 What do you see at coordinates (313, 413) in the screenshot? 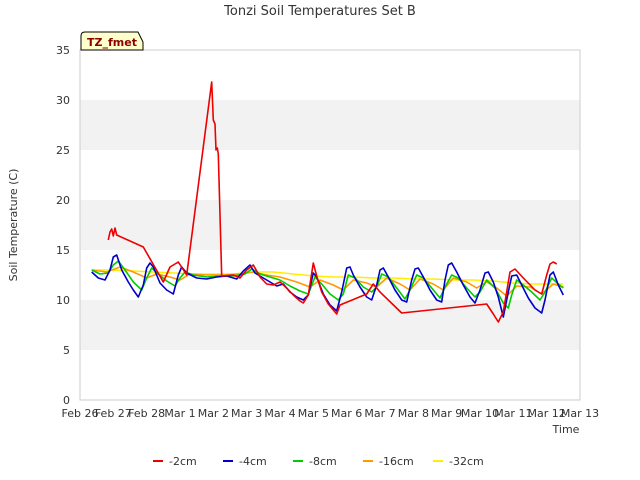
I see `x-tick-label: Mar 5` at bounding box center [313, 413].